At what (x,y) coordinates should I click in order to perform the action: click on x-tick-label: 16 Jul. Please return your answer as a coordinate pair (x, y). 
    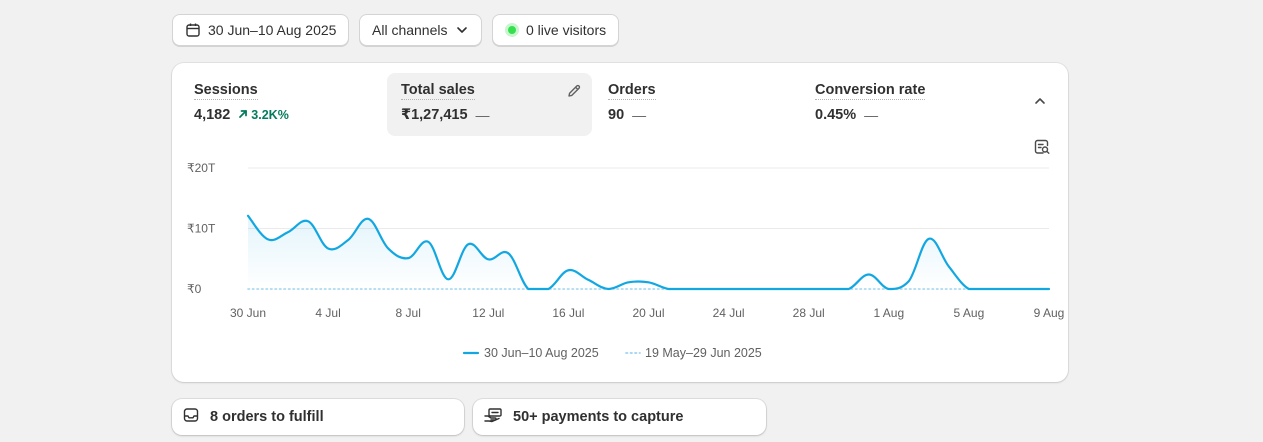
    Looking at the image, I should click on (568, 313).